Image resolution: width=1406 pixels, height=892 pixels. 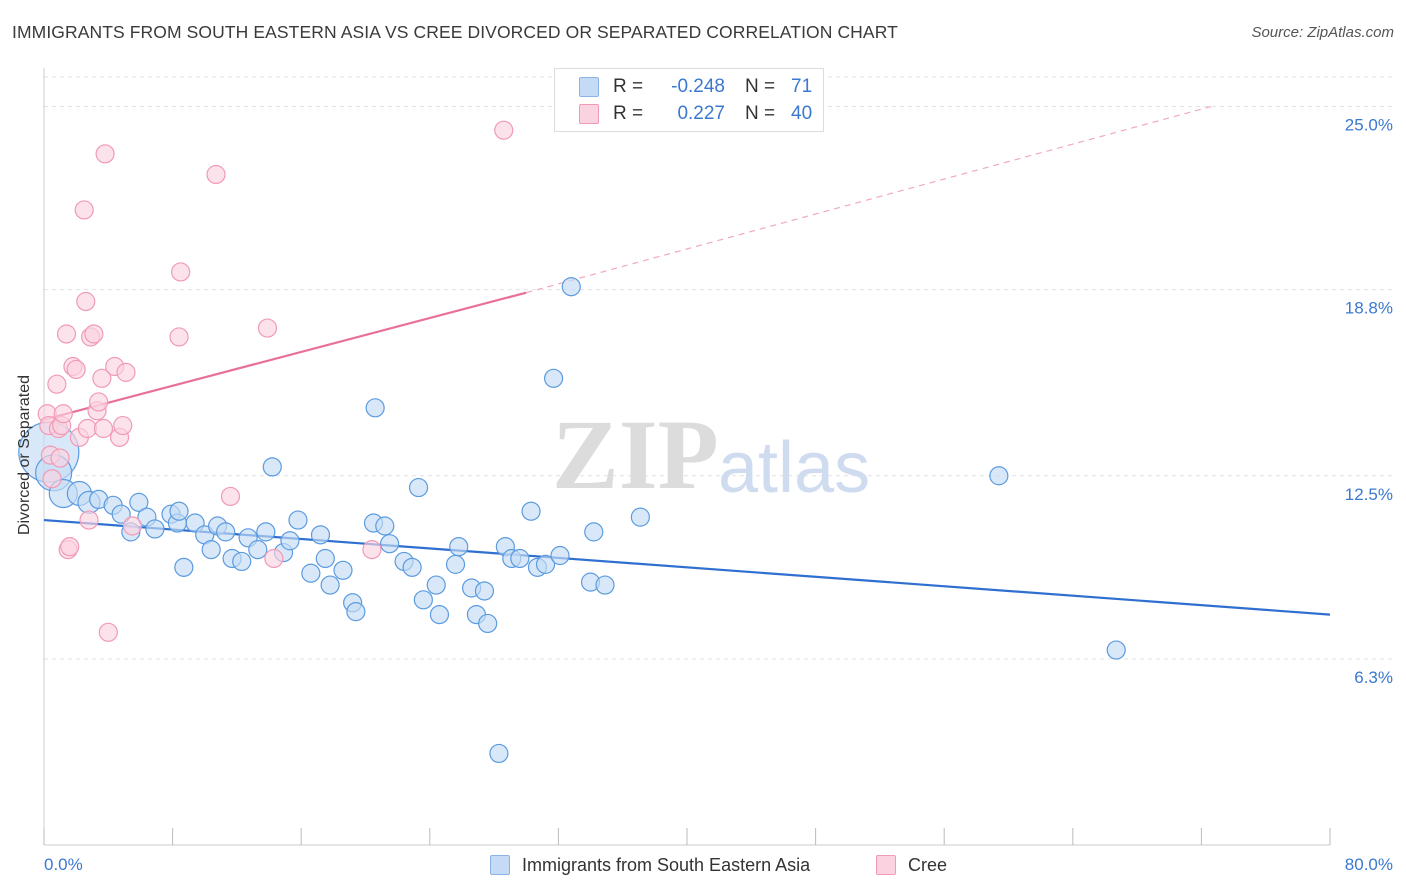 What do you see at coordinates (1369, 494) in the screenshot?
I see `y-tick-label: 12.5%` at bounding box center [1369, 494].